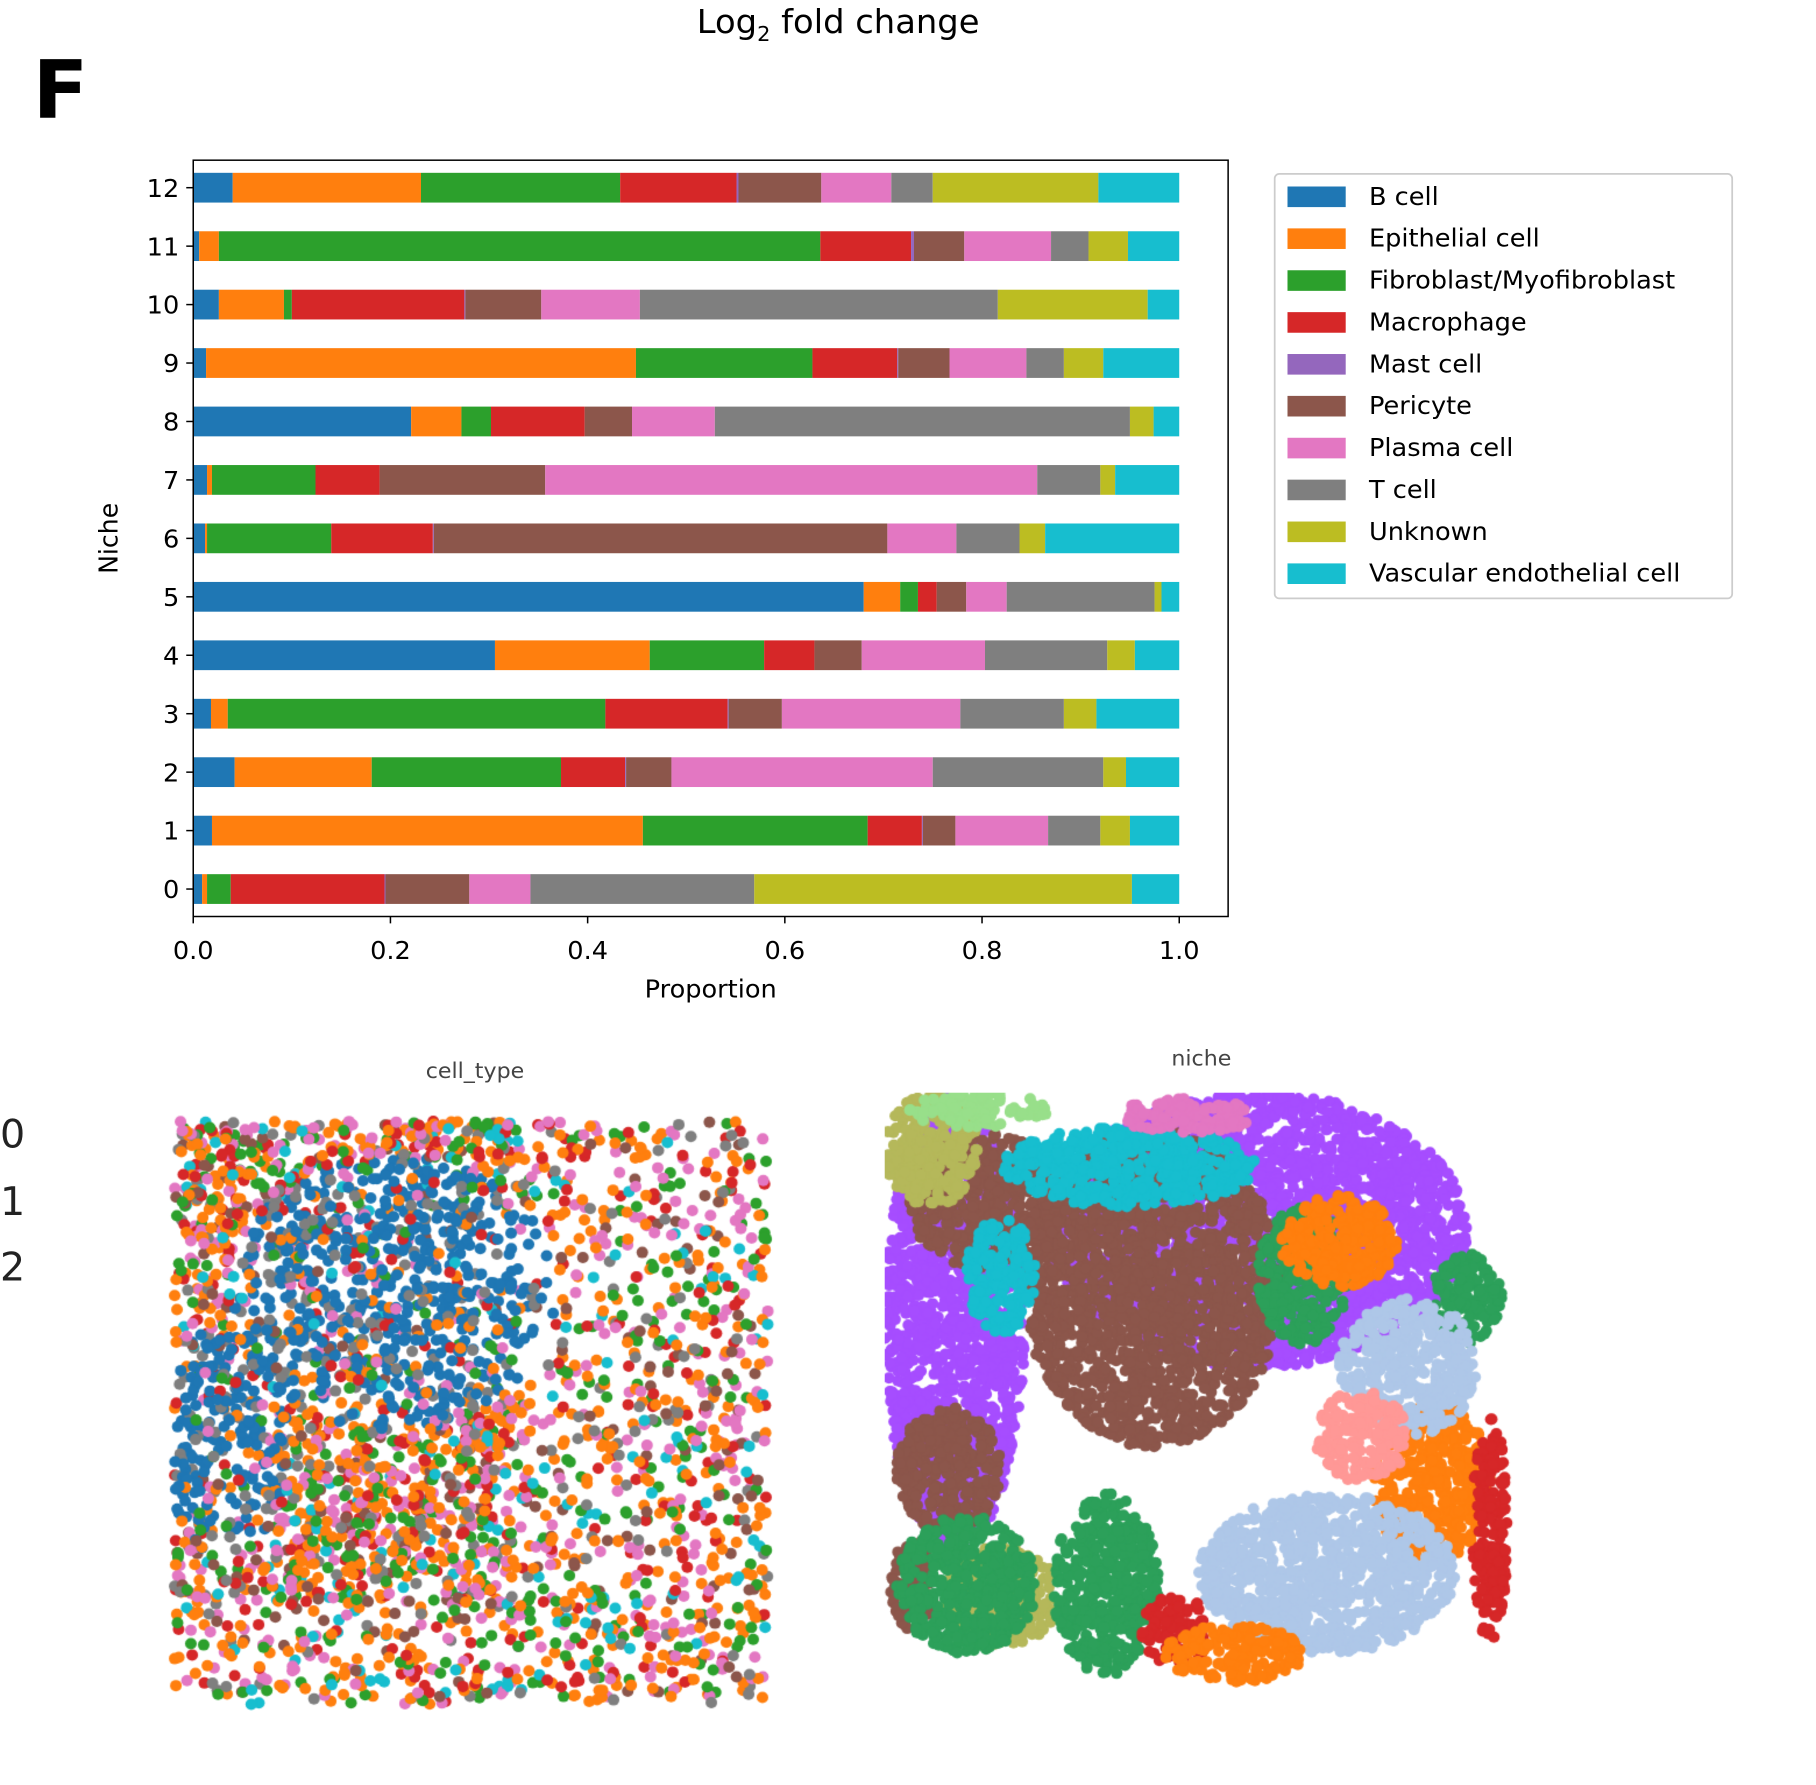 This screenshot has width=1816, height=1785. What do you see at coordinates (13, 1135) in the screenshot?
I see `edge-label-0: 0` at bounding box center [13, 1135].